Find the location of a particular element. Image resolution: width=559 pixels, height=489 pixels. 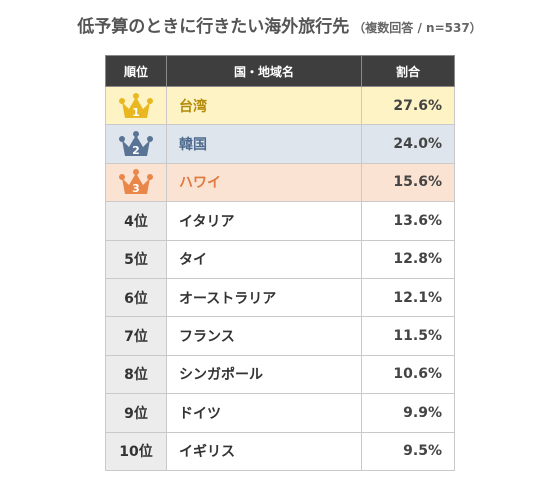

country-name: タイ is located at coordinates (264, 259).